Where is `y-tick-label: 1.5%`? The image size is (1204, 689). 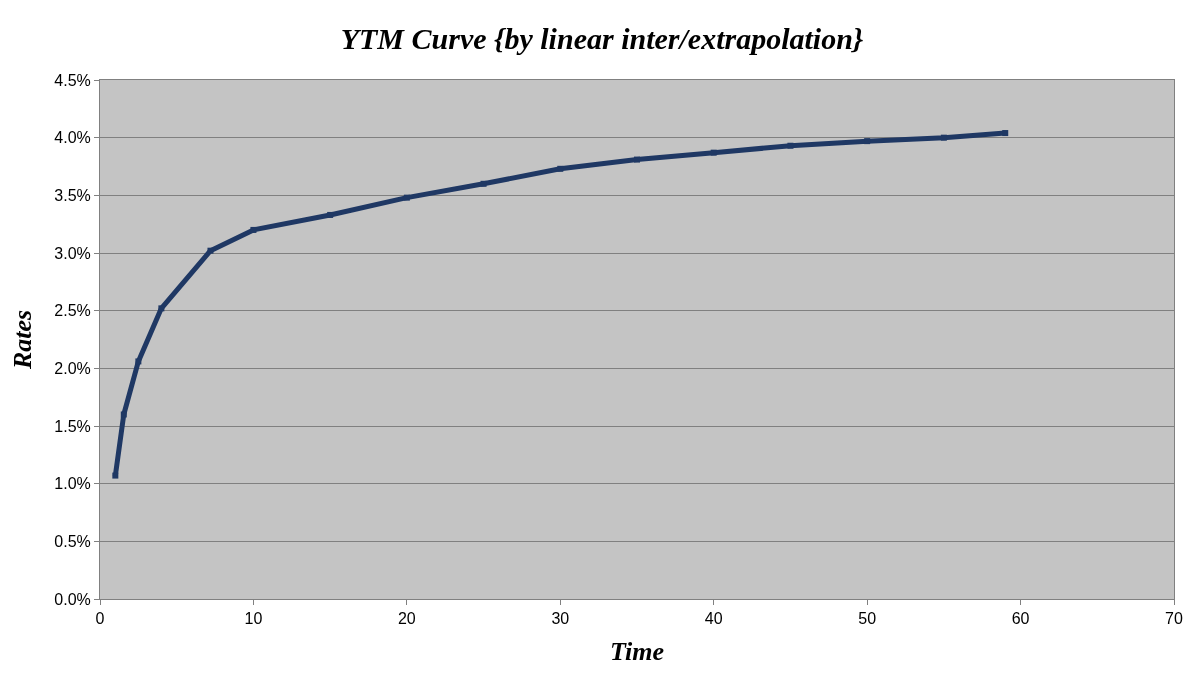
y-tick-label: 1.5% is located at coordinates (72, 426).